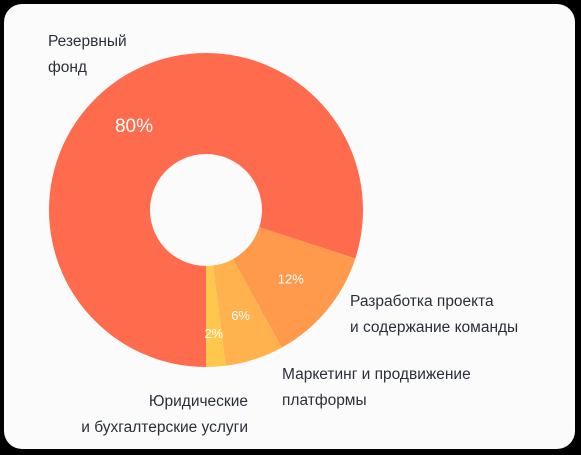 This screenshot has height=455, width=581. I want to click on legend-label-line: Резервный, so click(87, 41).